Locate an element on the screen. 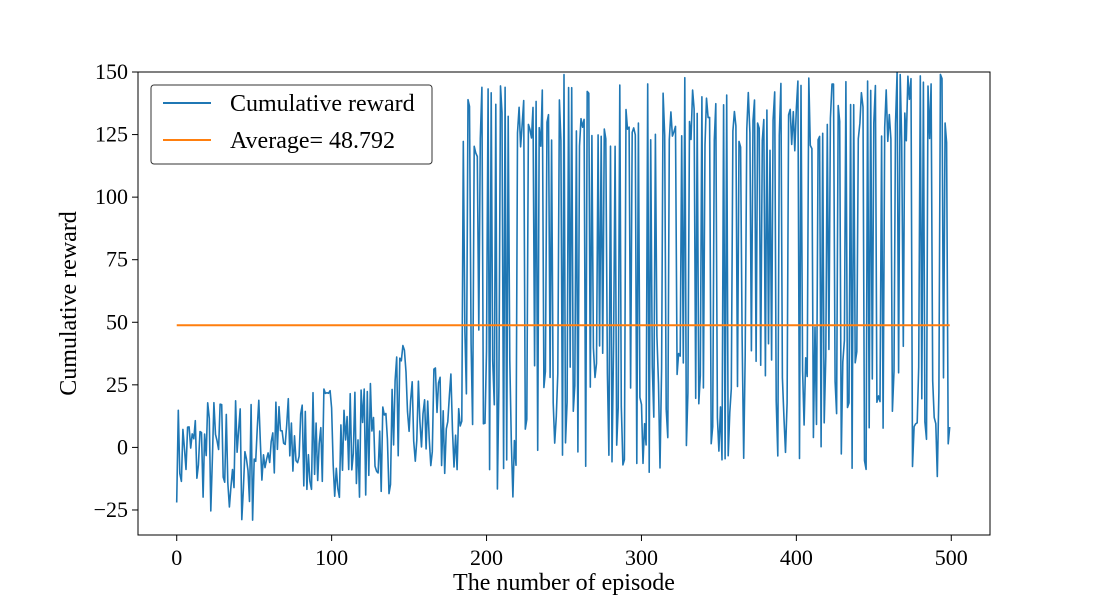  y-tick-label: 100 is located at coordinates (111, 196).